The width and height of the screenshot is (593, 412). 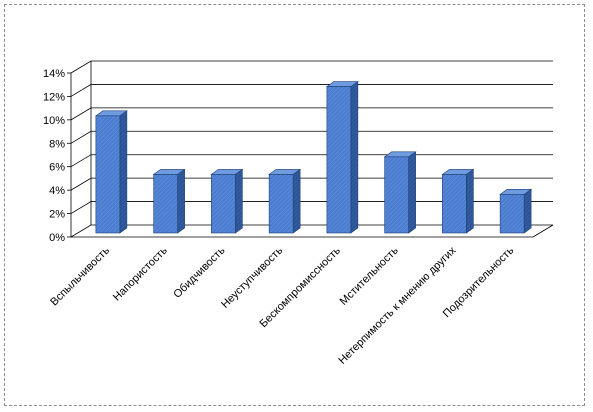 I want to click on y-tick-label: 14%, so click(x=54, y=74).